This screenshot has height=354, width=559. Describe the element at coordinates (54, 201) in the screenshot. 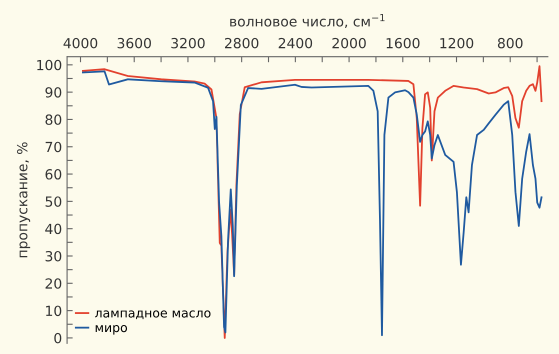

I see `y-tick-label: 50` at that location.